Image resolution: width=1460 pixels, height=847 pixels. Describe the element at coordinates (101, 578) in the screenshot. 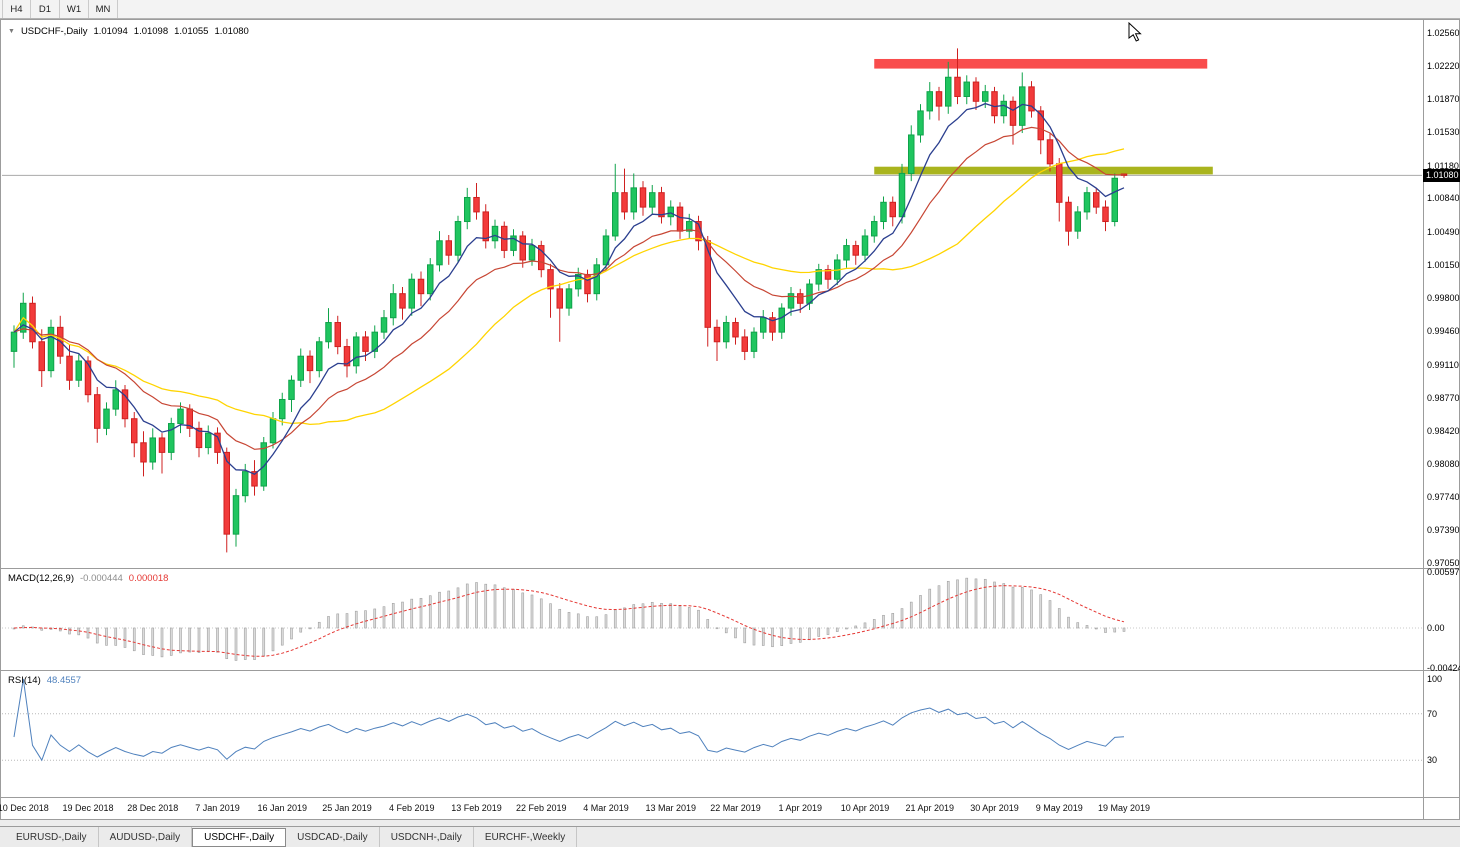

I see `macd-main-value: -0.000444` at that location.